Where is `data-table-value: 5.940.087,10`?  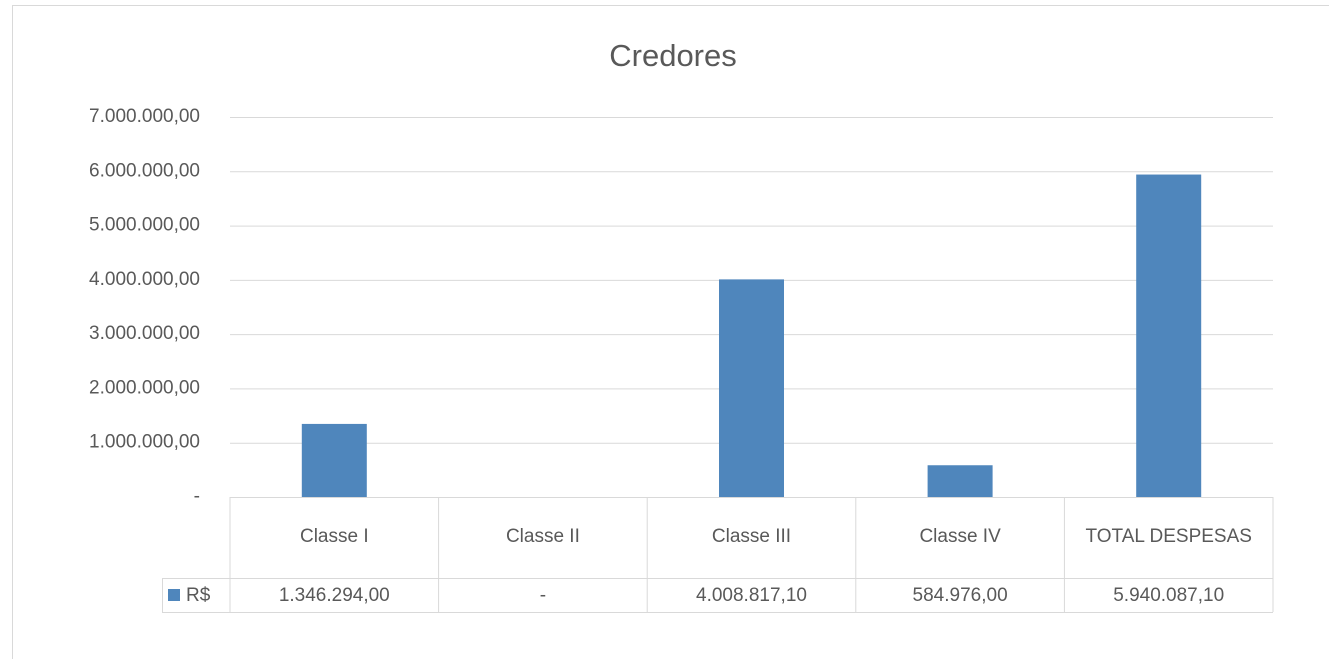
data-table-value: 5.940.087,10 is located at coordinates (1168, 595).